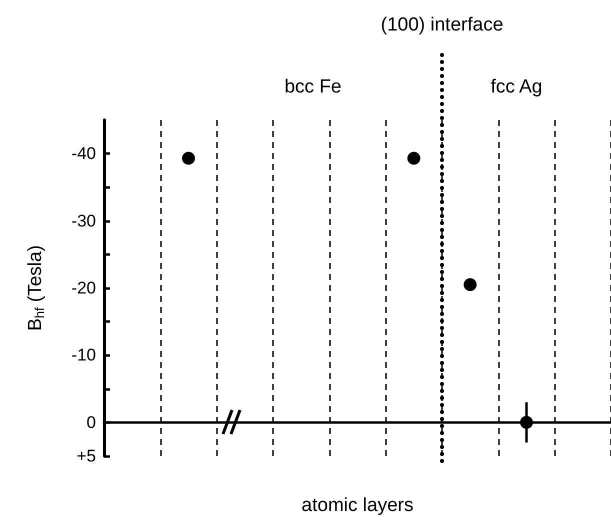 This screenshot has width=611, height=520. I want to click on text: fcc Ag, so click(516, 87).